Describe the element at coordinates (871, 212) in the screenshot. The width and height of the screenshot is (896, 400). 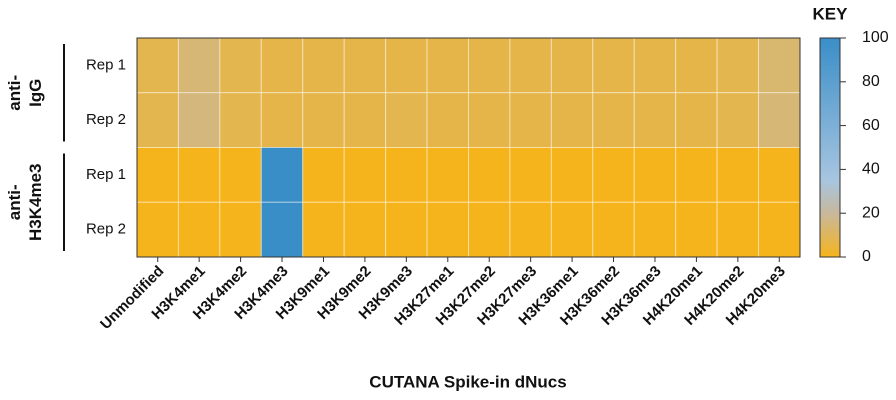
I see `colorbar-tick-label: 20` at that location.